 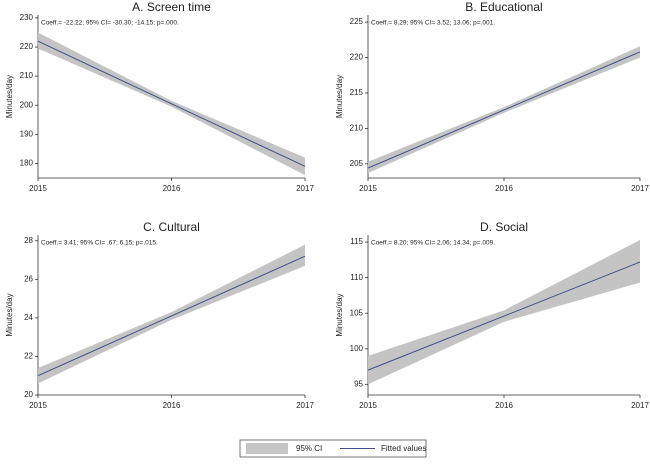 I want to click on y-tick-label: 200, so click(x=27, y=104).